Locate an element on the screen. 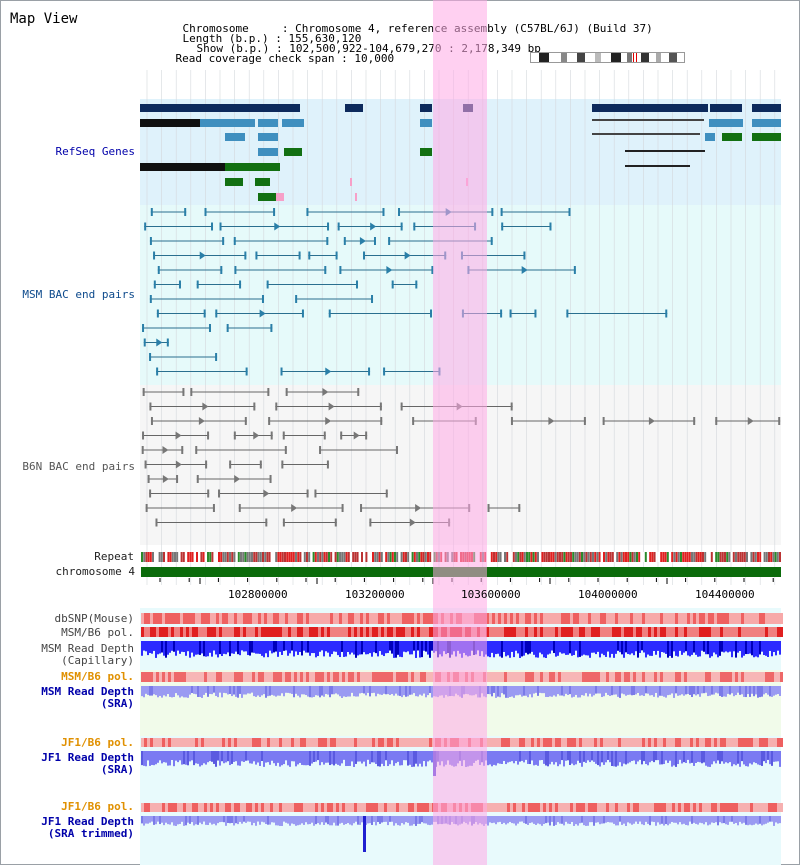  b6n-bac-track-label: B6N BAC end pairs is located at coordinates (78, 466).